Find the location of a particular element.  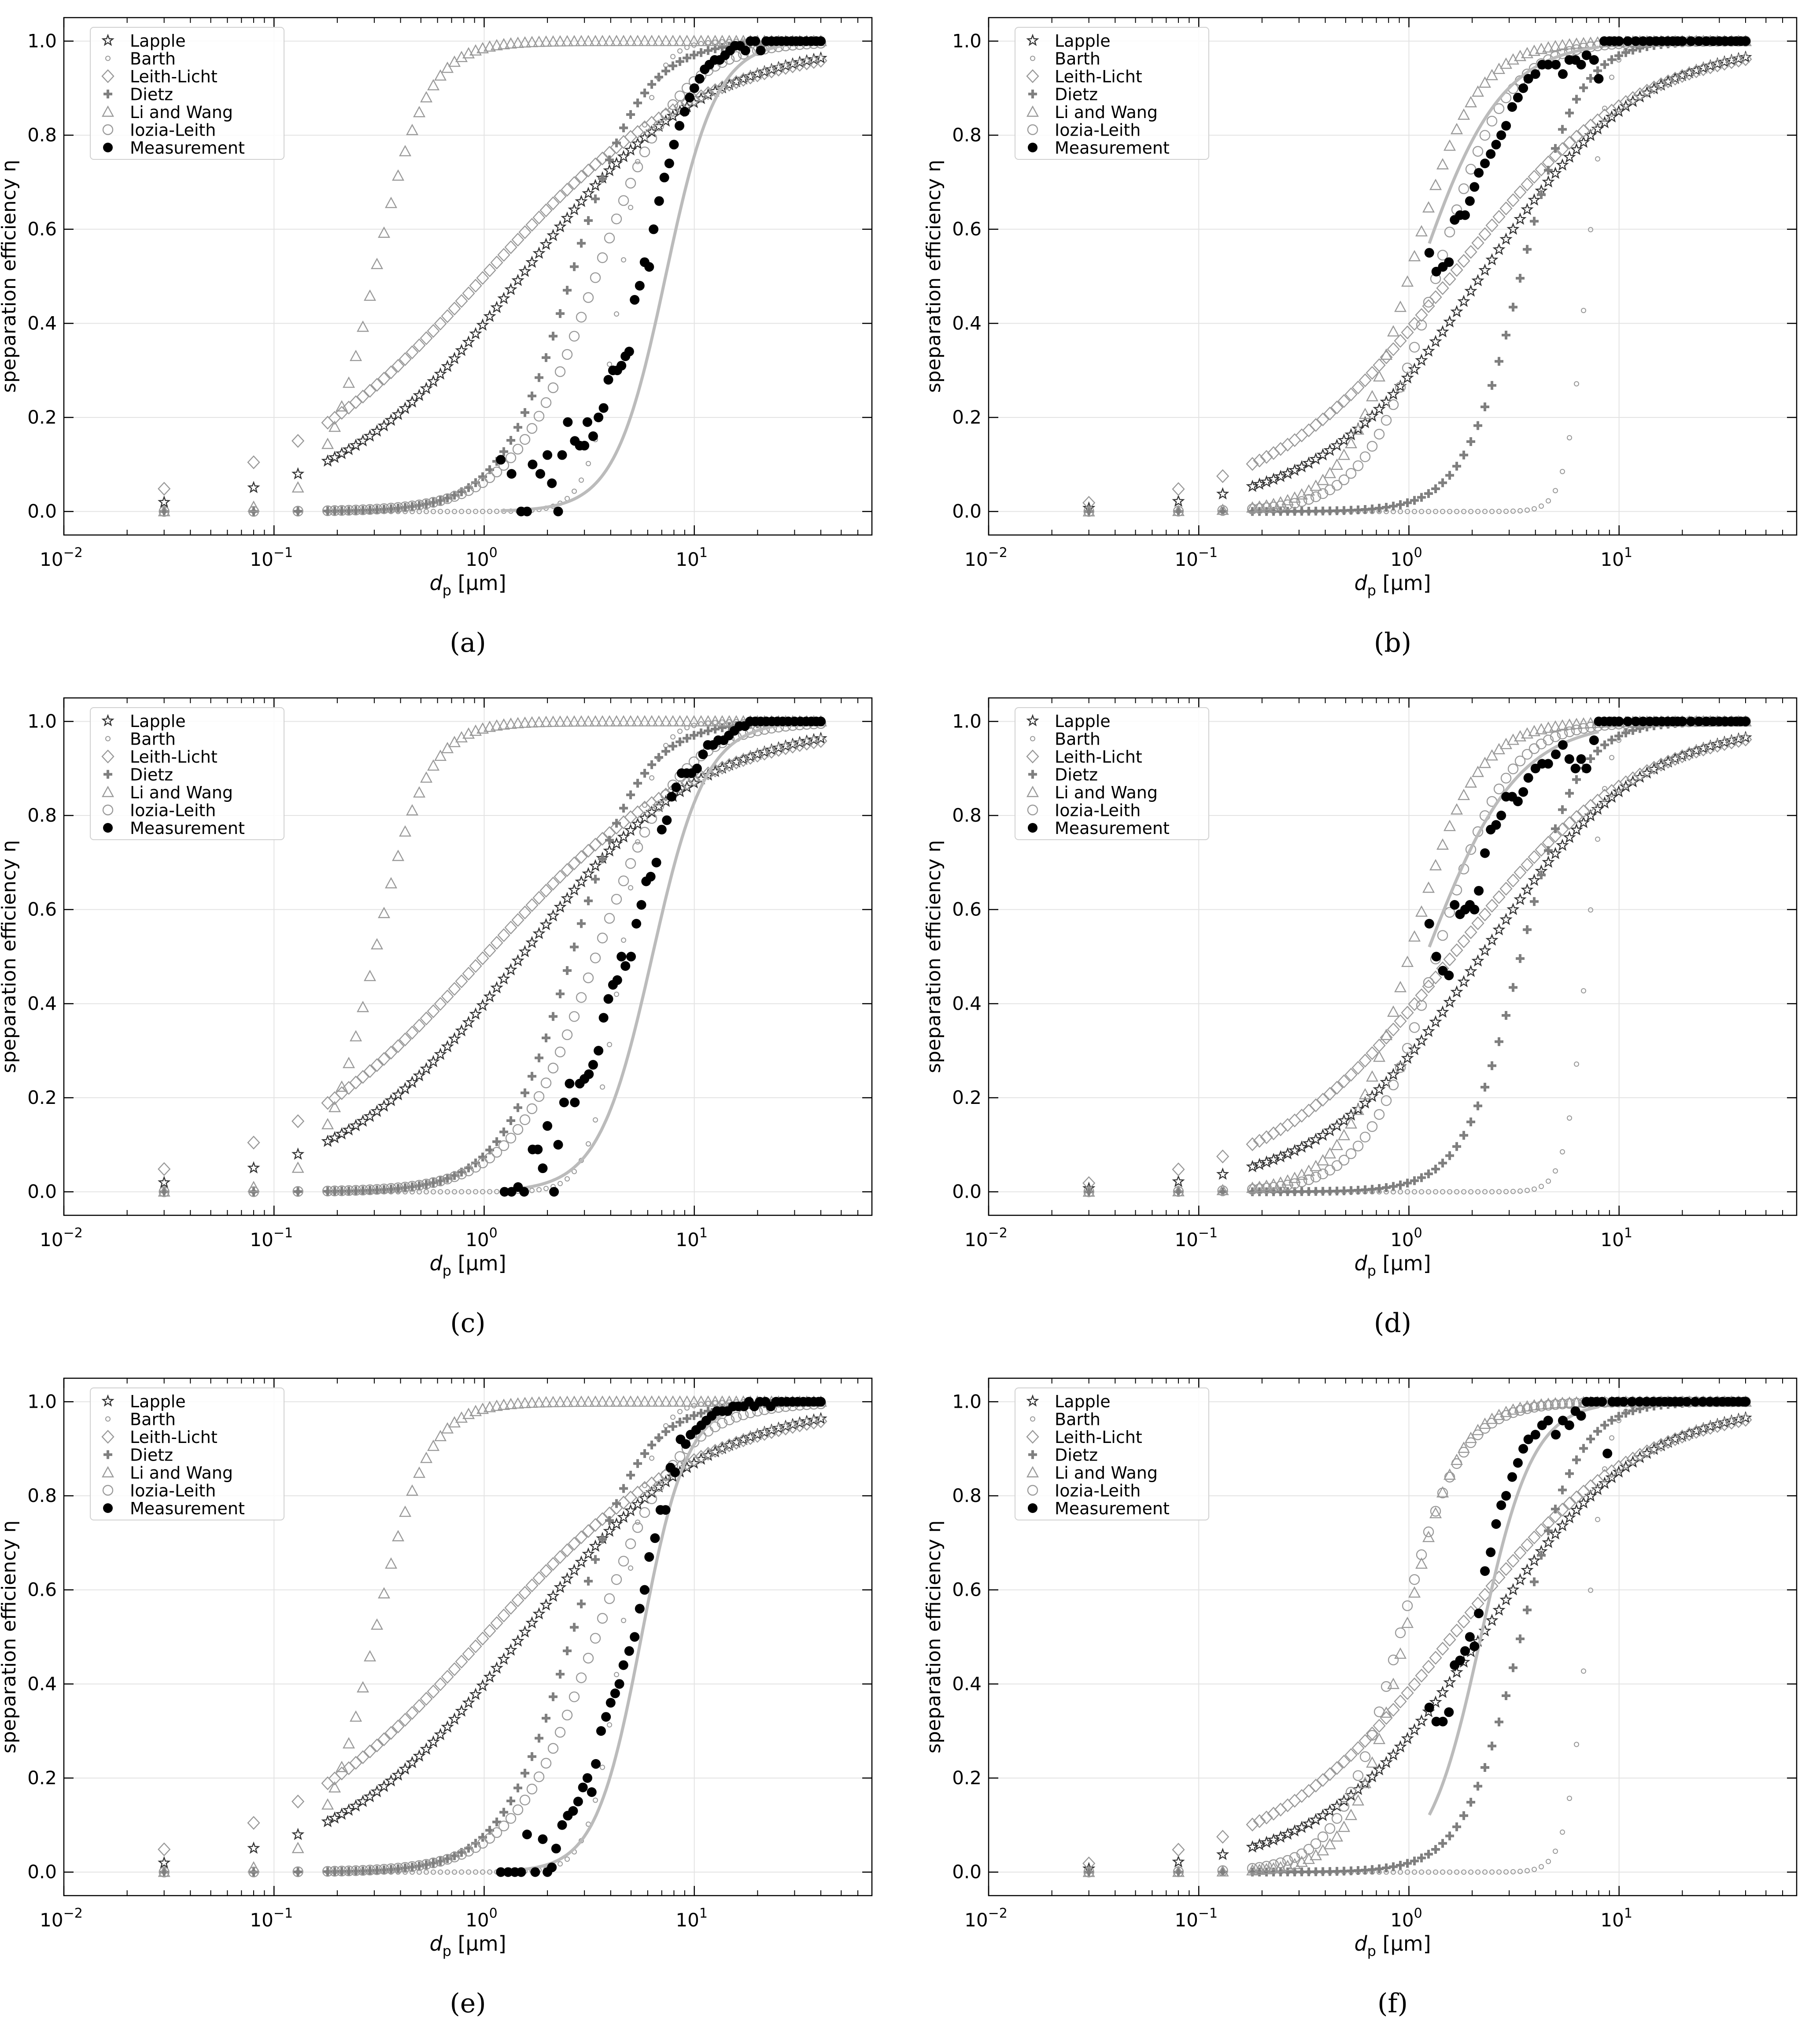

x-tick-label: 10⁻² is located at coordinates (61, 1238).